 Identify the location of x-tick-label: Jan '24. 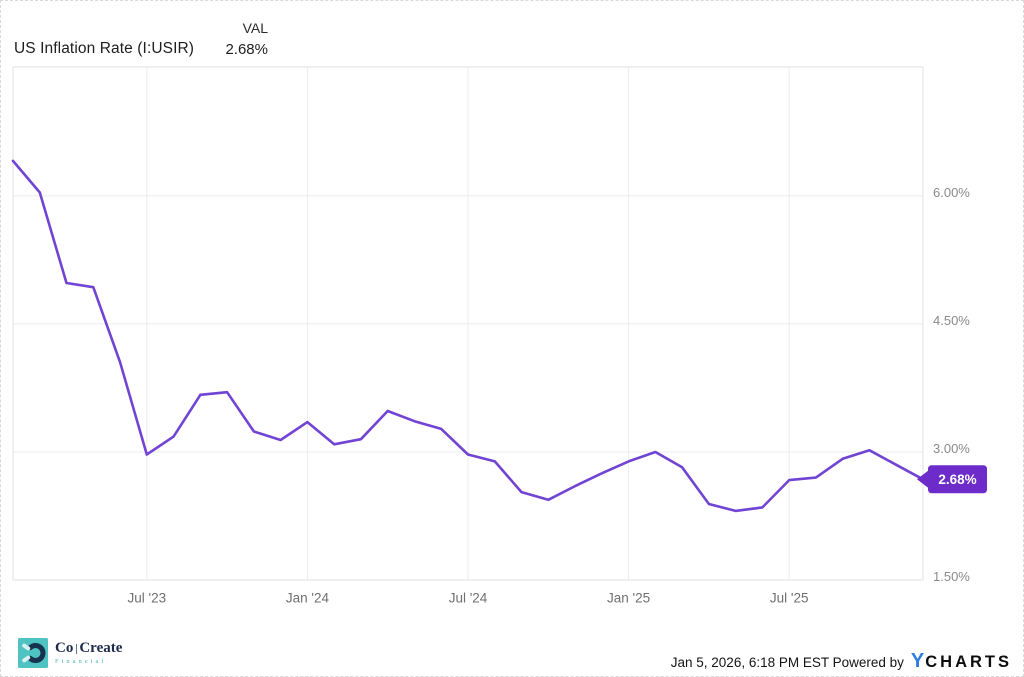
(308, 598).